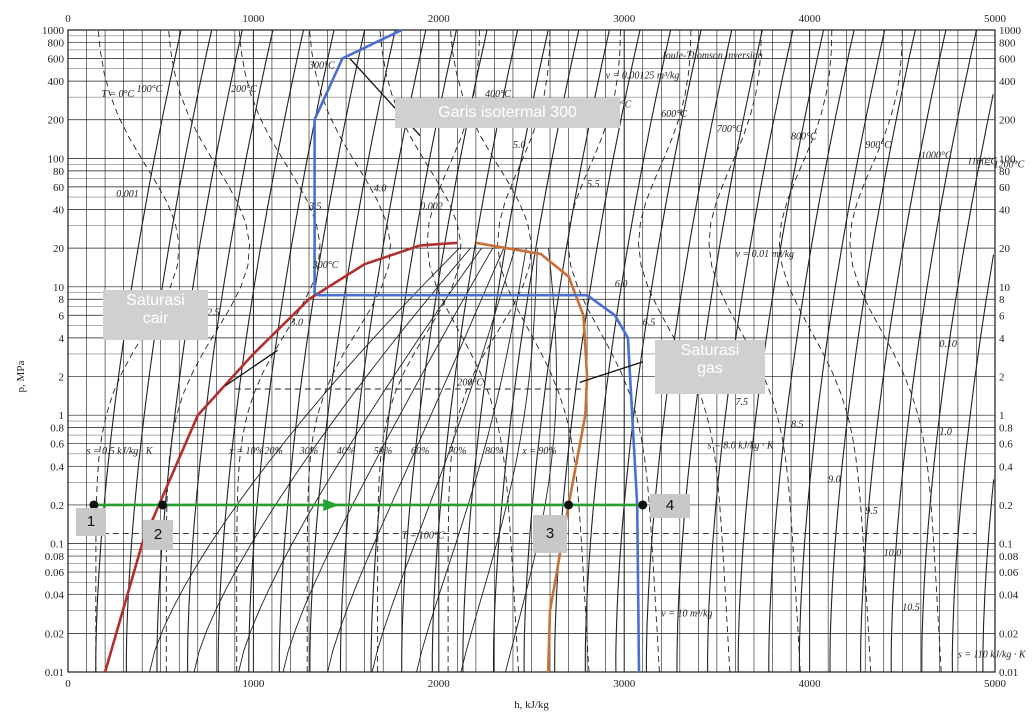  What do you see at coordinates (56, 121) in the screenshot?
I see `y-tick-label-left: 200` at bounding box center [56, 121].